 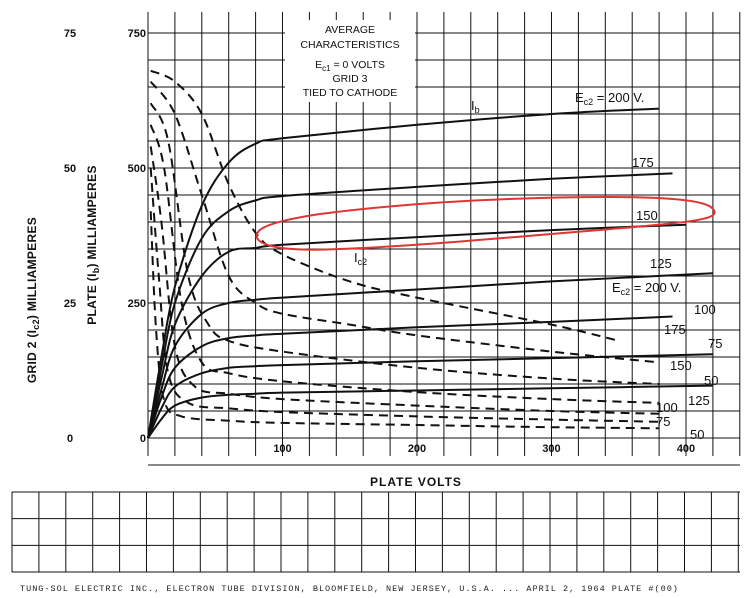 I want to click on title-line-4: GRID 3, so click(x=349, y=79).